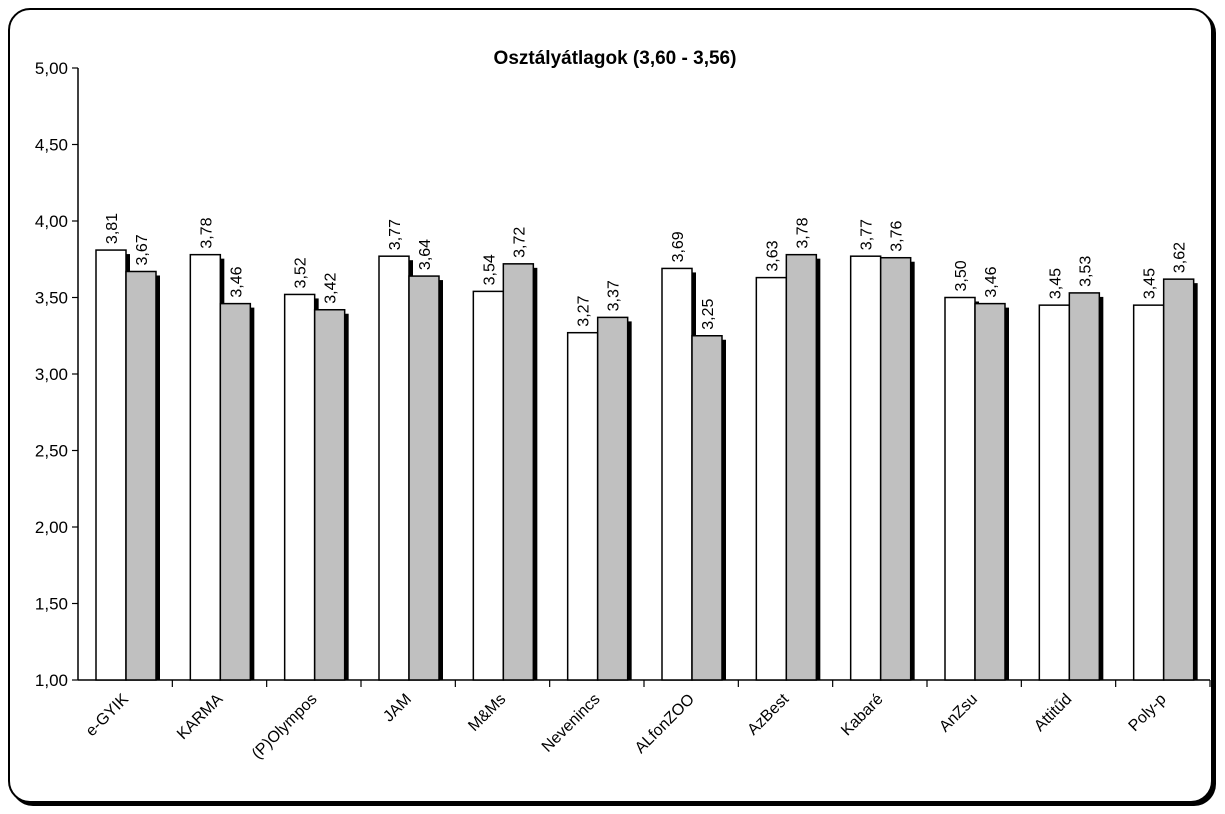 The height and width of the screenshot is (814, 1225). I want to click on x-tick-label: e-GYIK, so click(107, 715).